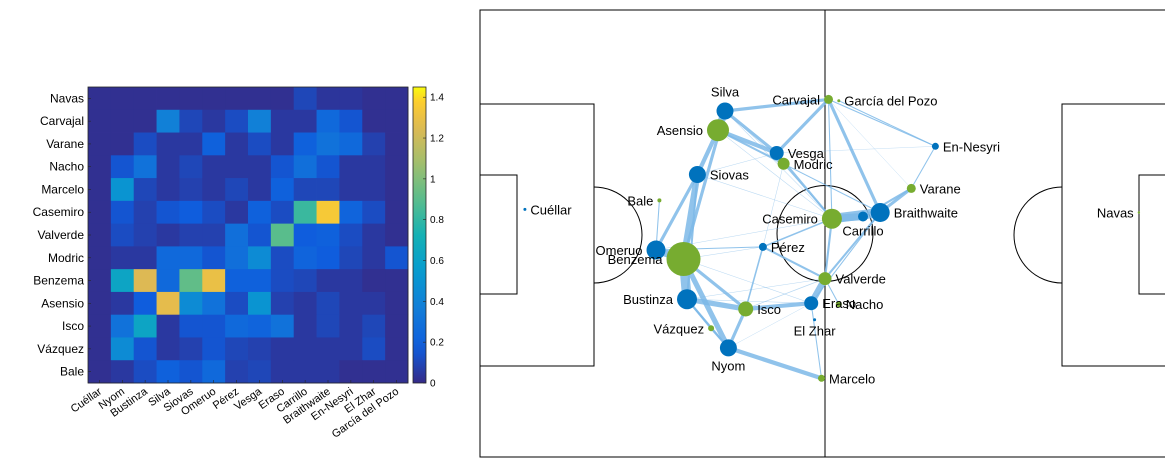 This screenshot has width=1165, height=469. I want to click on pass-edge-carvajal-casemiro, so click(830, 159).